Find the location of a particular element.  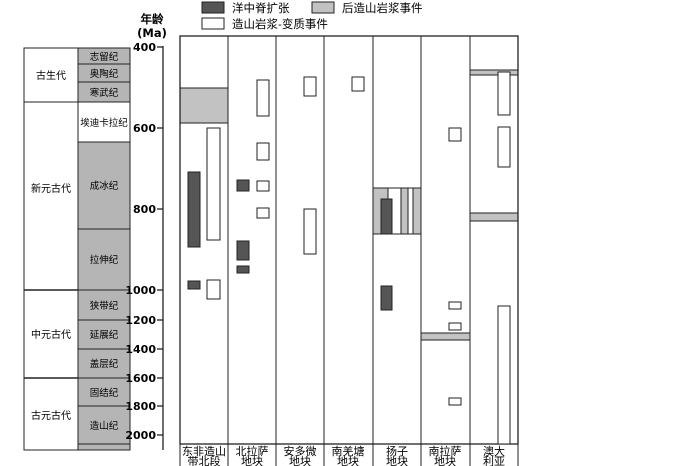

column-label-yangtze: 扬子 is located at coordinates (397, 451).